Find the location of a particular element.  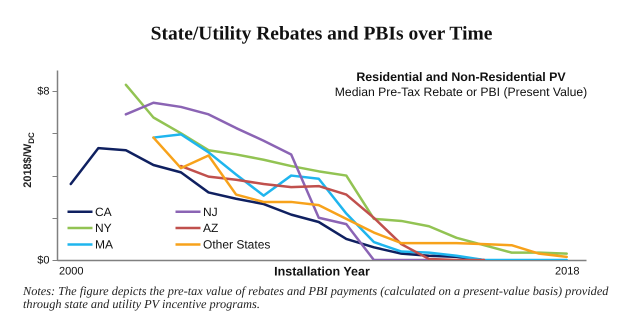

annotation: Residential and Non-Residential PV is located at coordinates (461, 77).